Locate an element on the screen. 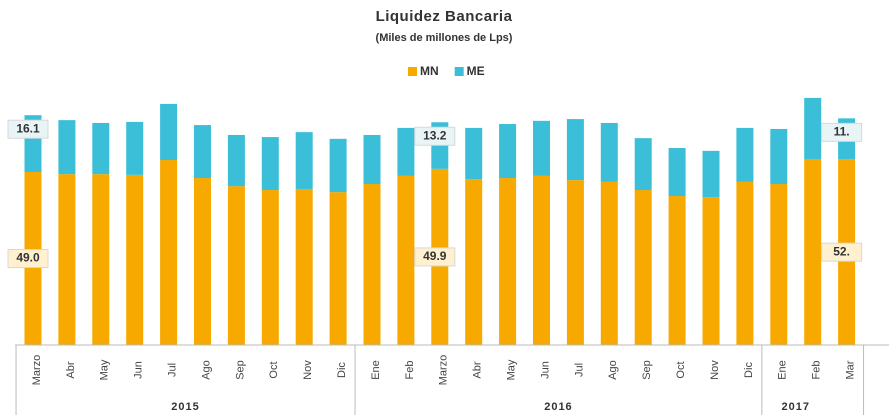 The height and width of the screenshot is (415, 889). chart-subtitle: (Miles de millones de Lps) is located at coordinates (444, 38).